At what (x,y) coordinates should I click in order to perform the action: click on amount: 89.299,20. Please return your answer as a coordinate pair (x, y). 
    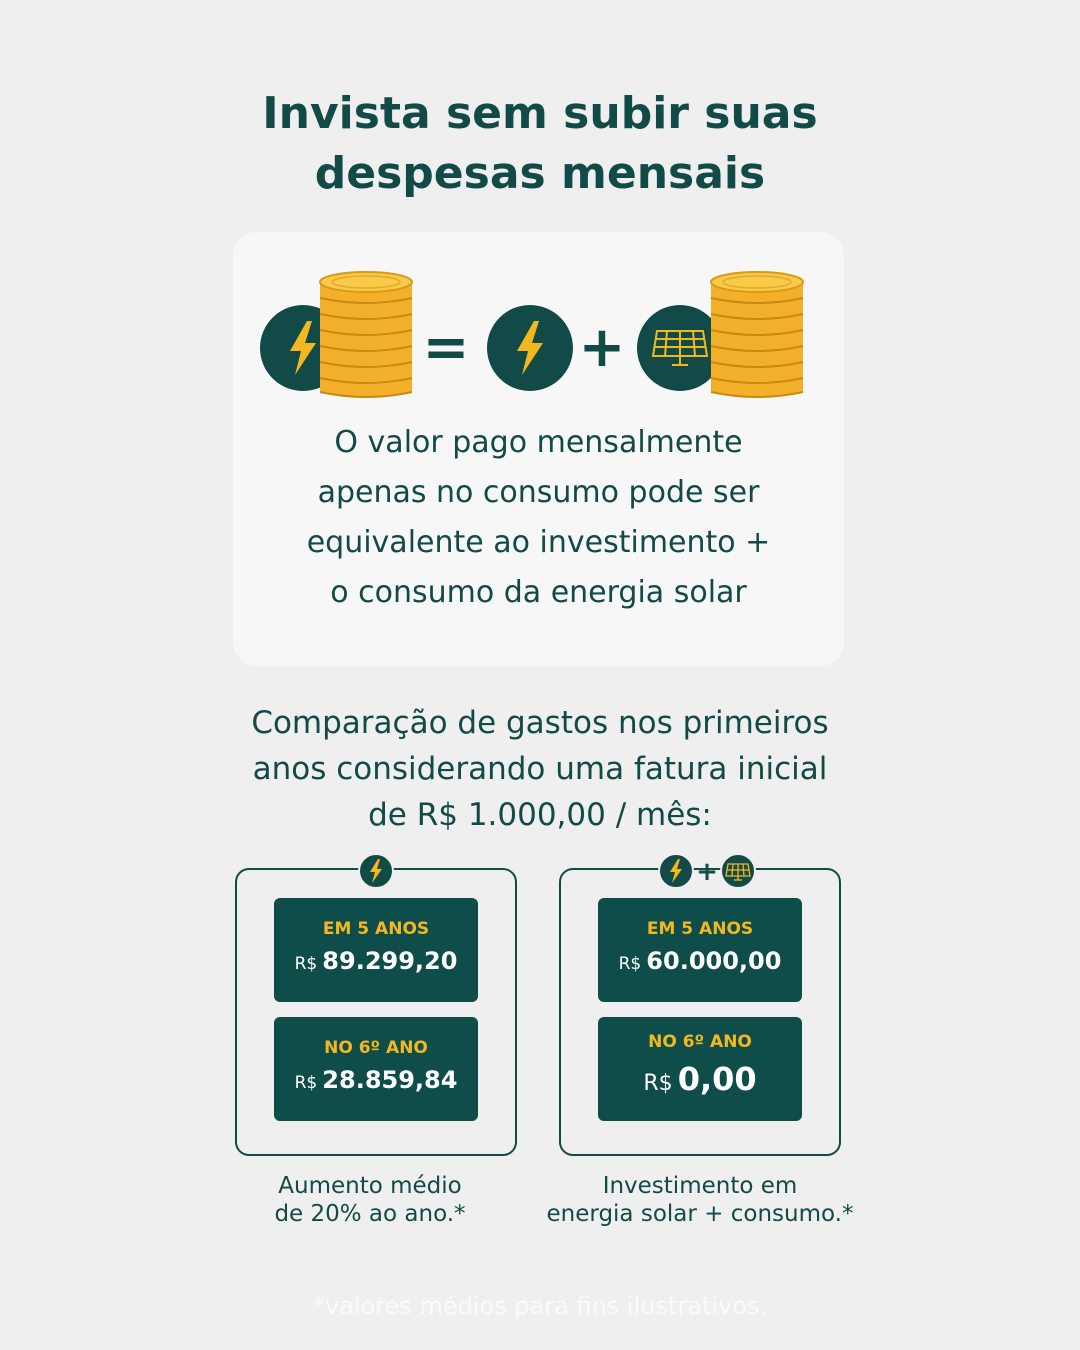
    Looking at the image, I should click on (390, 961).